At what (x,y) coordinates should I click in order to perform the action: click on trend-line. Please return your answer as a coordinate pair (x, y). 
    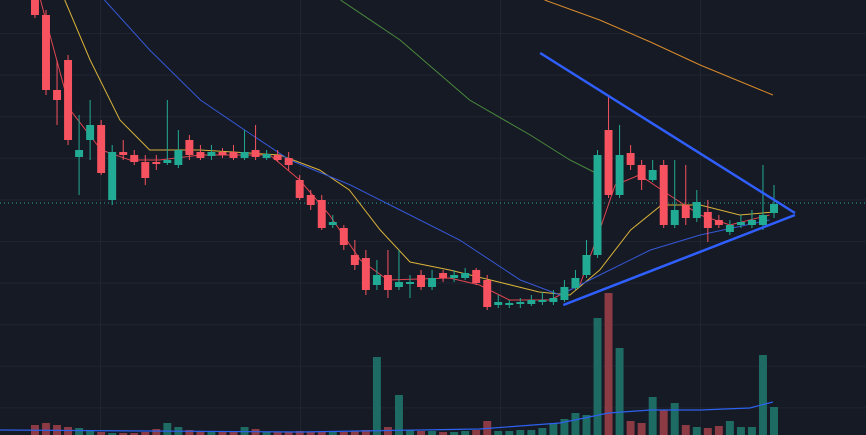
    Looking at the image, I should click on (679, 260).